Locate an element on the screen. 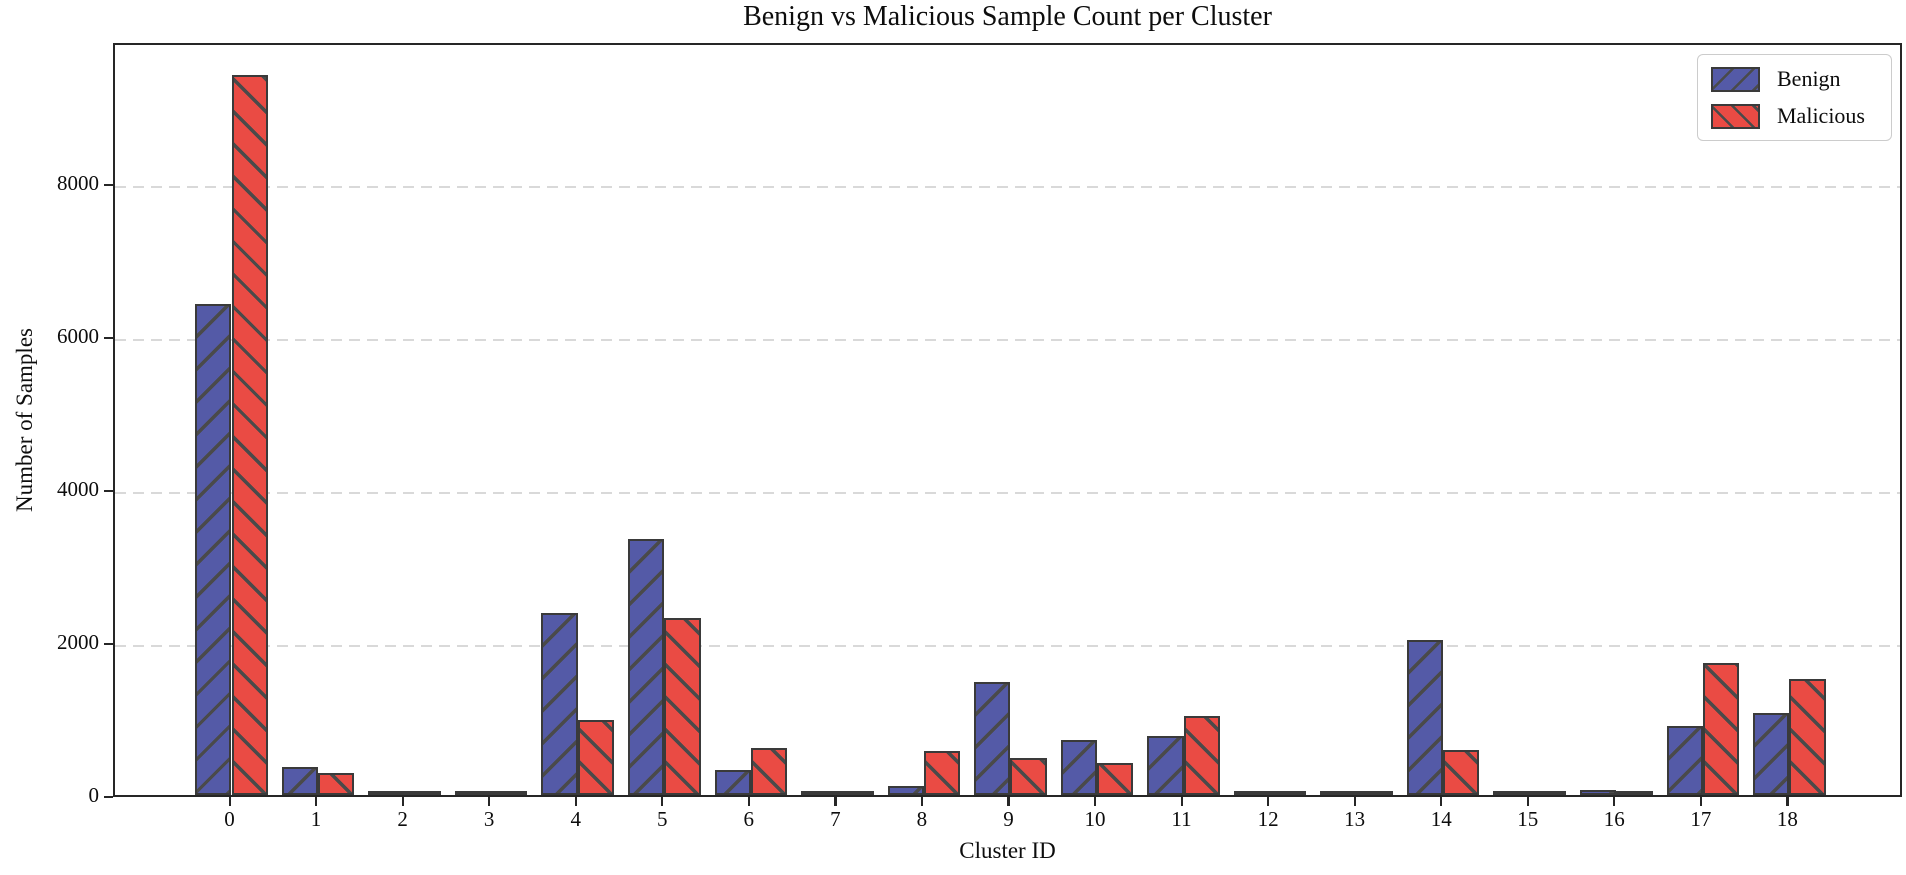 Image resolution: width=1906 pixels, height=875 pixels. benign-swatch-icon is located at coordinates (1735, 79).